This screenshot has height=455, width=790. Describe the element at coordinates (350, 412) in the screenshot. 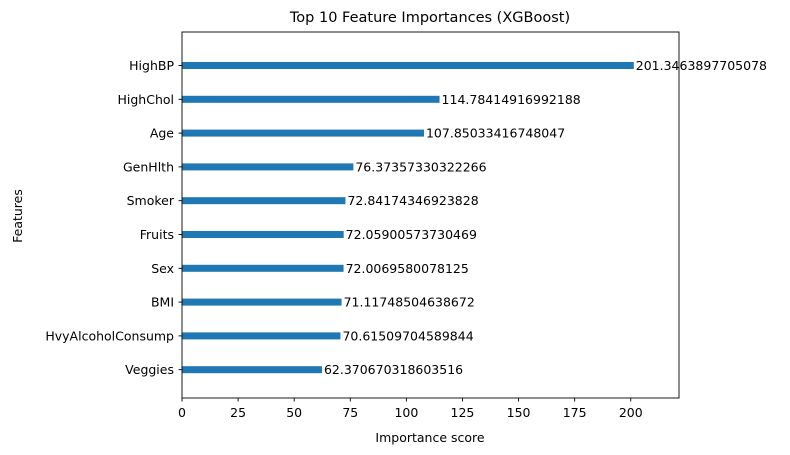

I see `x-tick-label: 75` at that location.